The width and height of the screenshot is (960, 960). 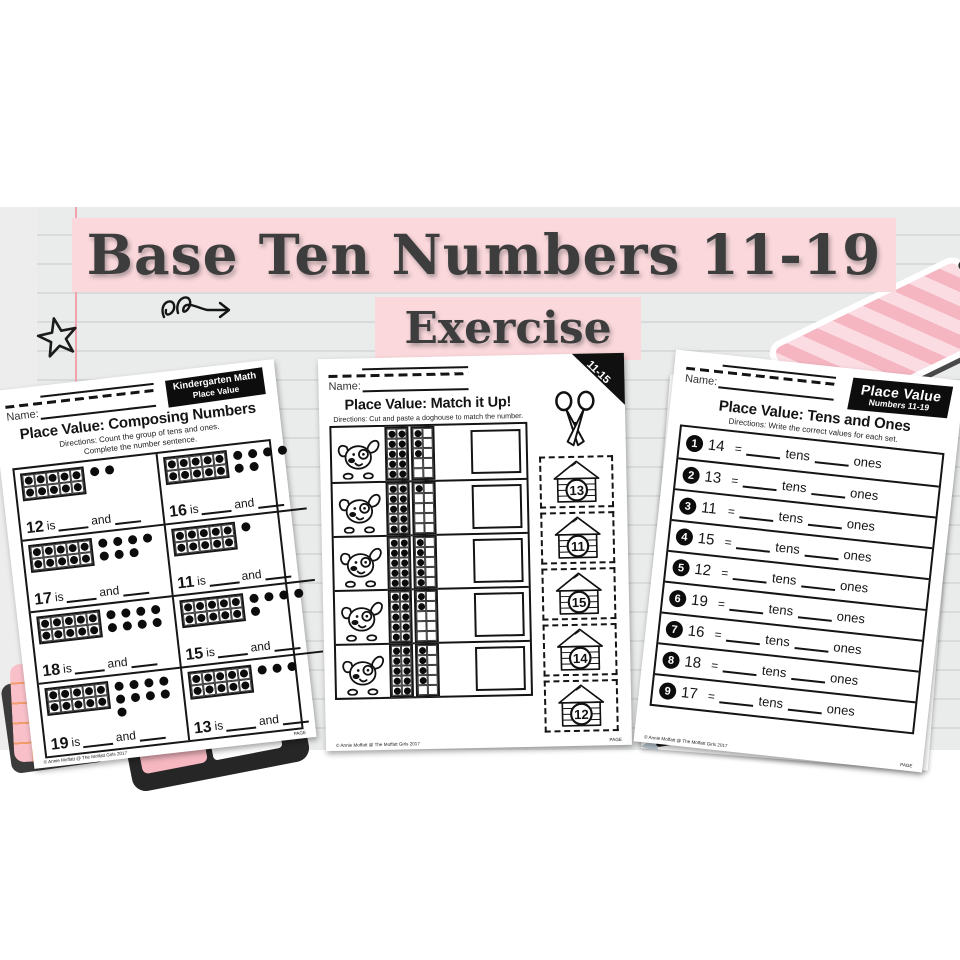 What do you see at coordinates (699, 601) in the screenshot?
I see `equation-value: 19` at bounding box center [699, 601].